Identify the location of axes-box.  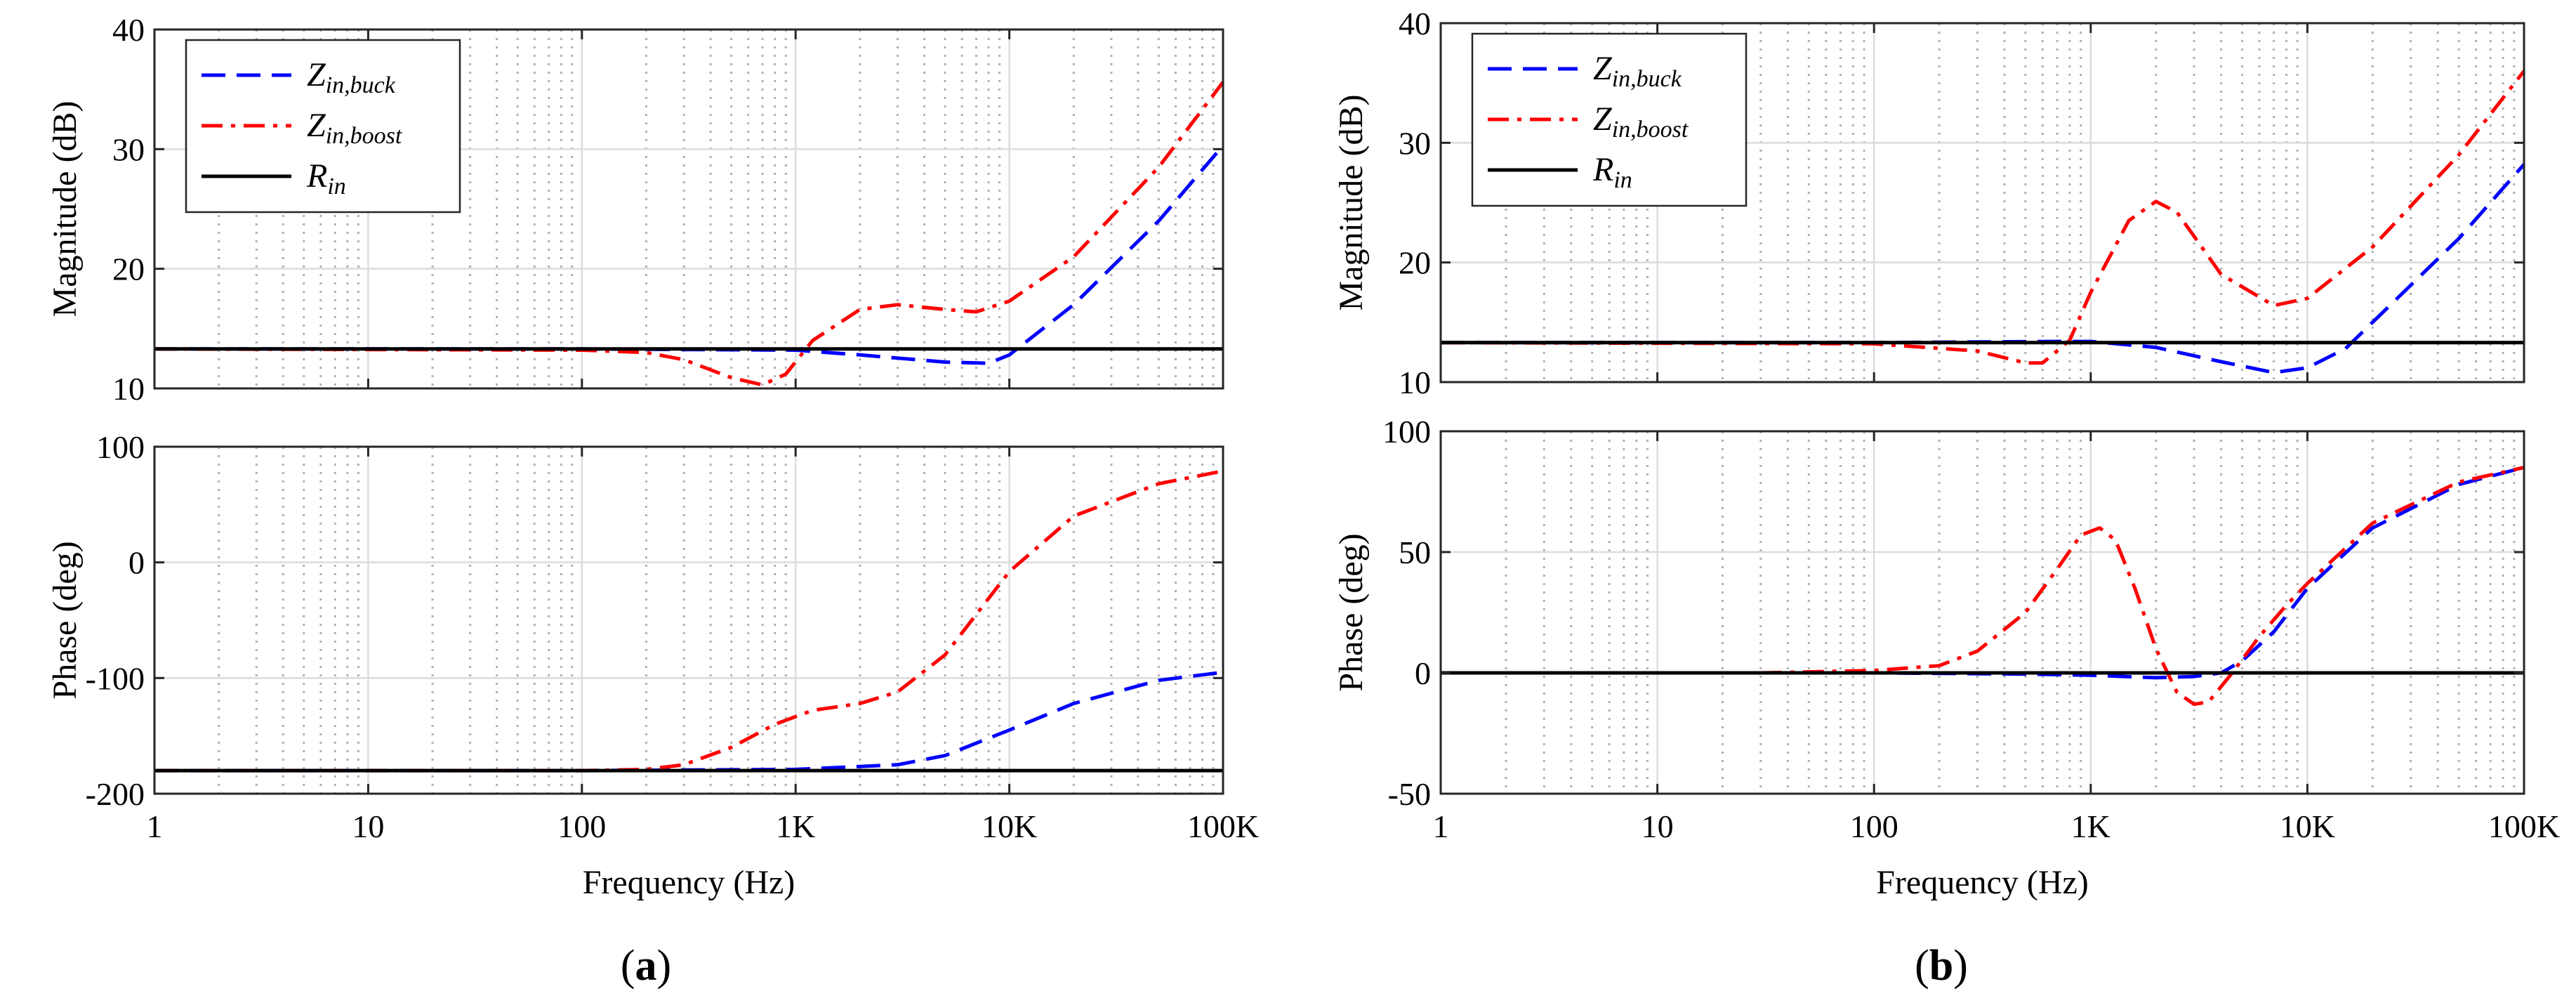
(688, 620).